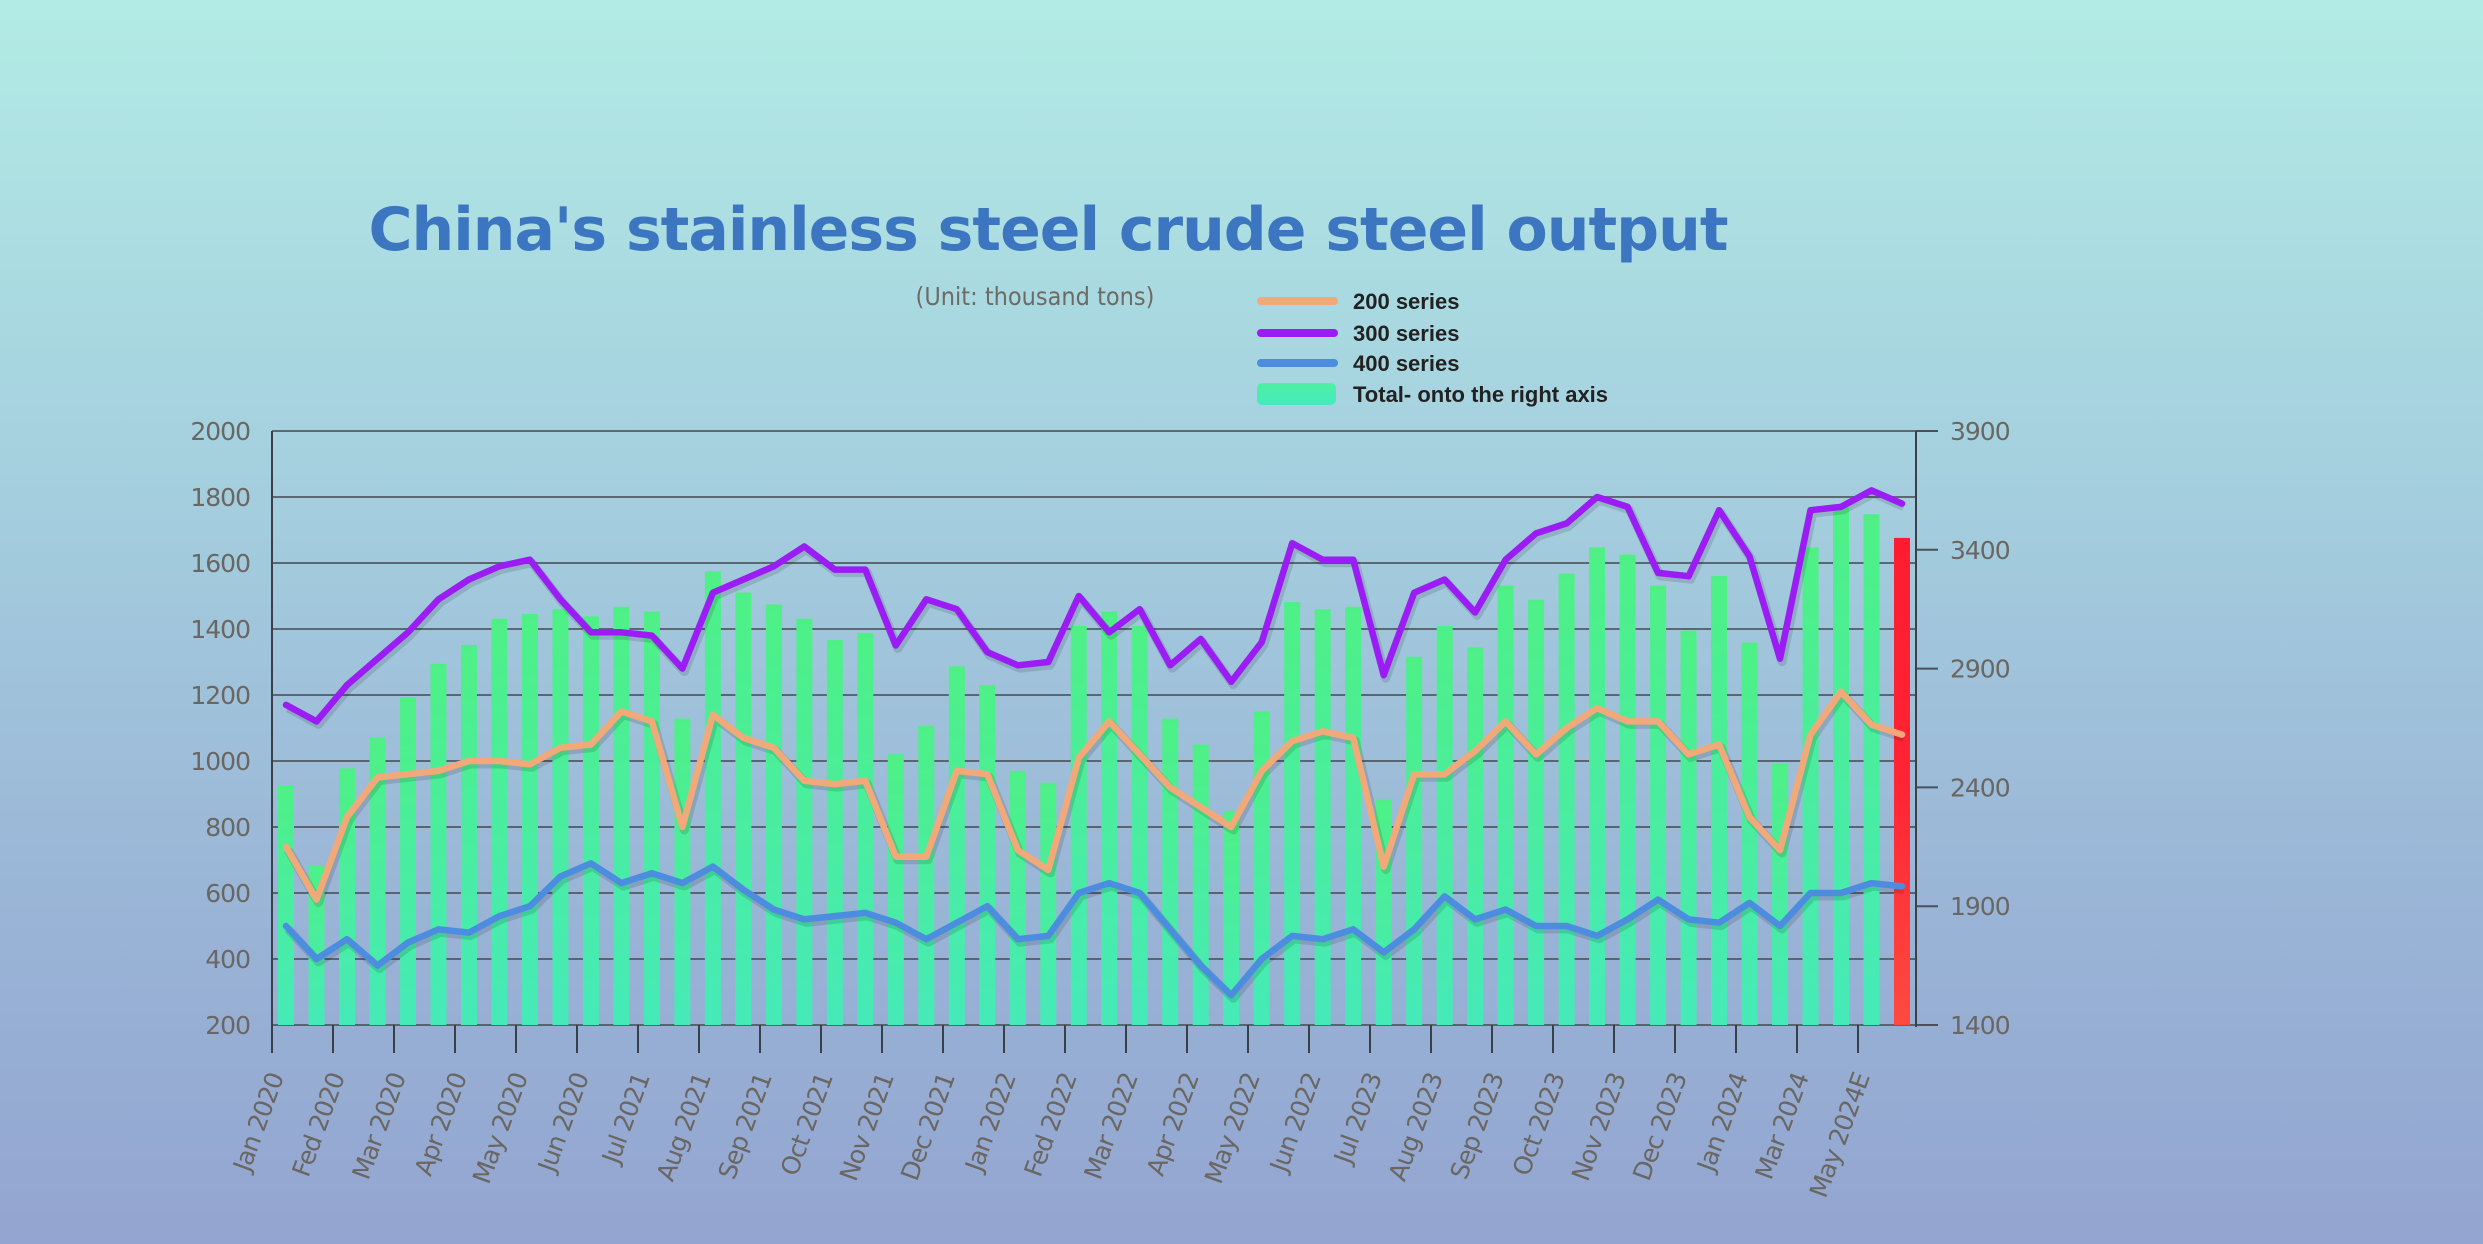  I want to click on chart-subtitle: (Unit: thousand tons), so click(1035, 296).